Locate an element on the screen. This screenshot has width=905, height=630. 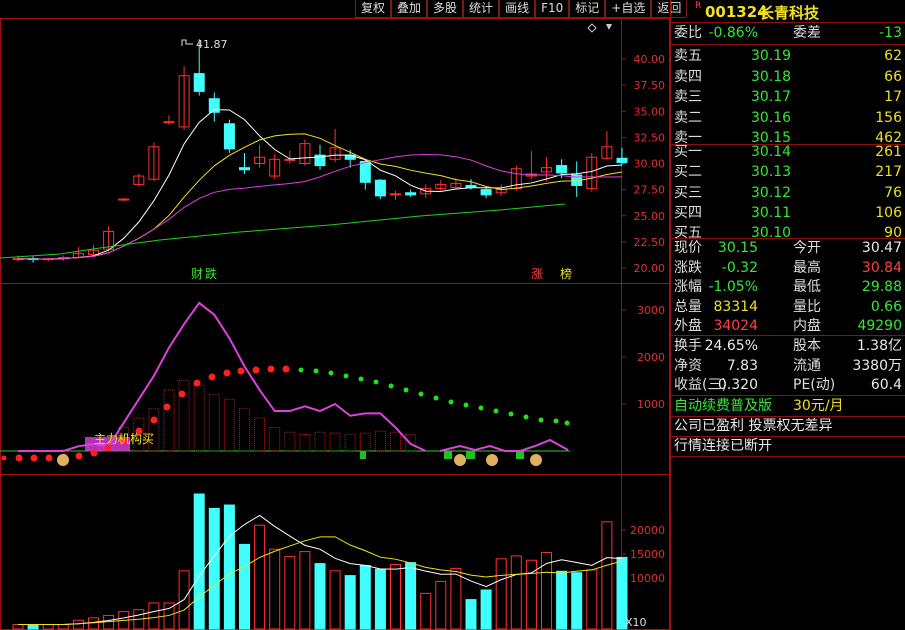
stock-code: 001324 is located at coordinates (736, 12).